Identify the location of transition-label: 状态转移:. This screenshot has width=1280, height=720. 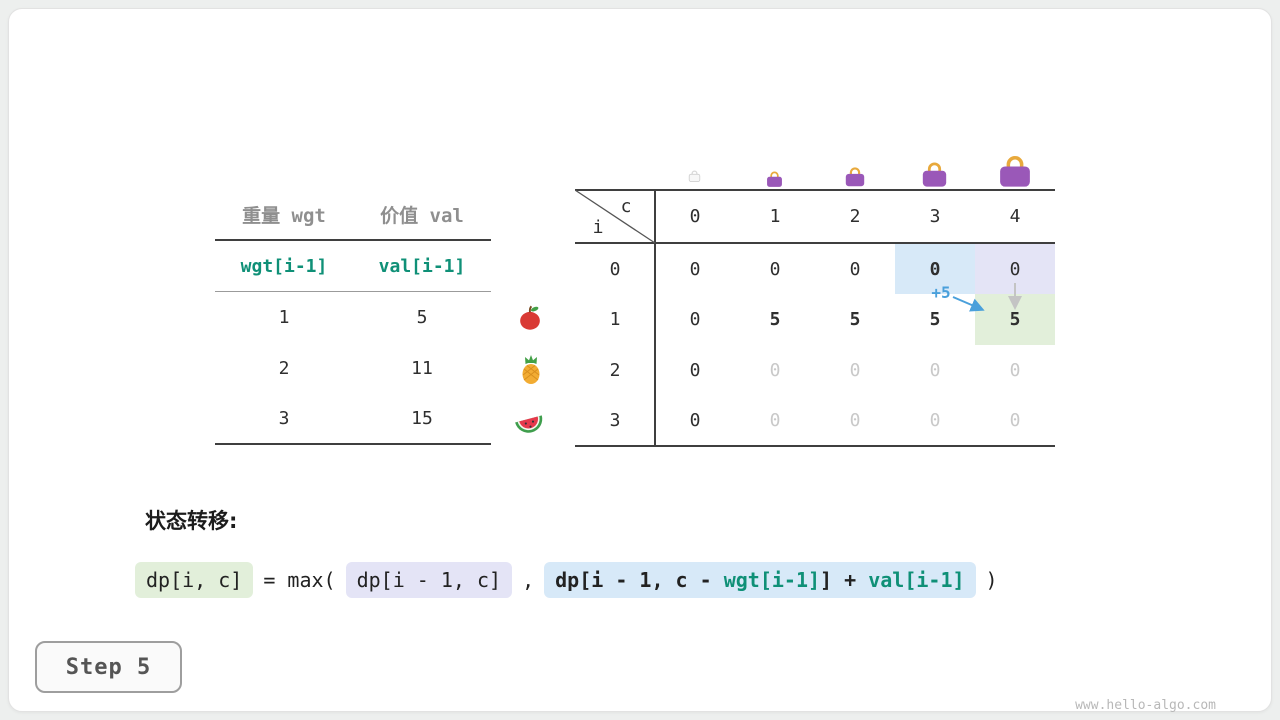
(191, 521).